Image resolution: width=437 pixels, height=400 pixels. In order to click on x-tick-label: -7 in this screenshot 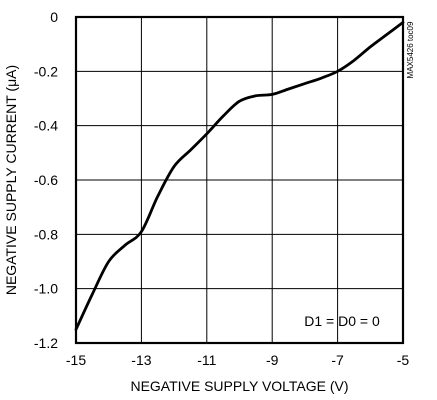, I will do `click(337, 360)`.